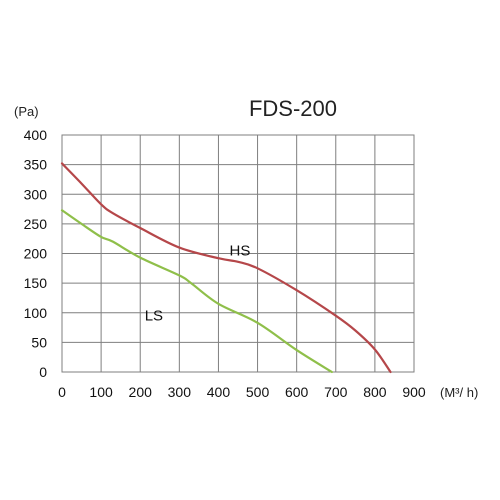  I want to click on x-tick-label: 700, so click(336, 392).